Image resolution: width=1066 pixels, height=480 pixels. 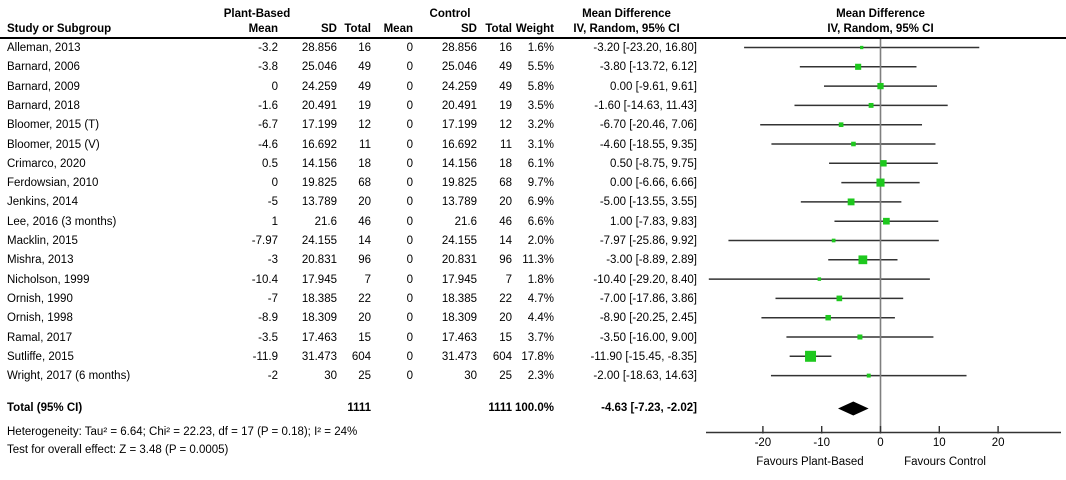 I want to click on cell-mean-plant: -3.8, so click(x=268, y=67).